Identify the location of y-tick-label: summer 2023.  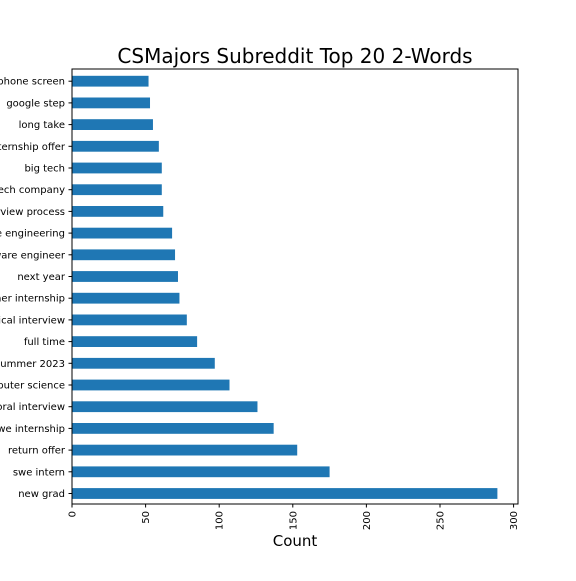
(32, 364).